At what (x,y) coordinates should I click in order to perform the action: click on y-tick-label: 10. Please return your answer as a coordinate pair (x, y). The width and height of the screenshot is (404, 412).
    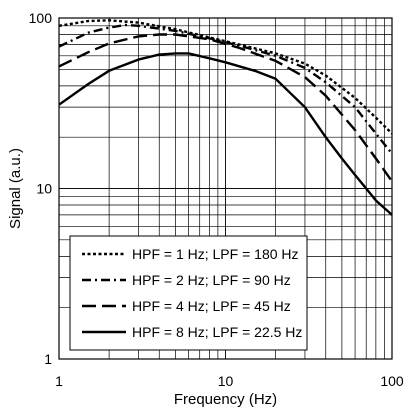
    Looking at the image, I should click on (44, 189).